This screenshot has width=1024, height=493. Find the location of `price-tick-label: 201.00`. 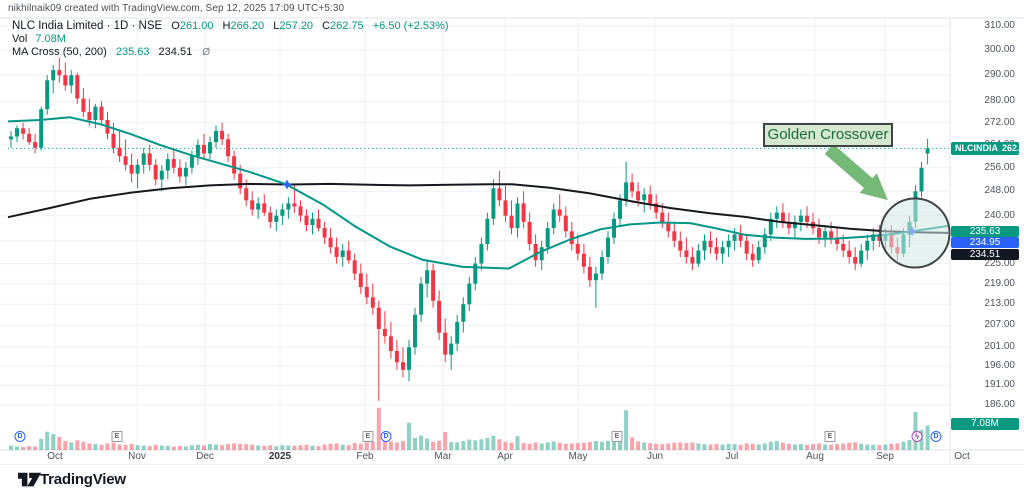

price-tick-label: 201.00 is located at coordinates (999, 347).